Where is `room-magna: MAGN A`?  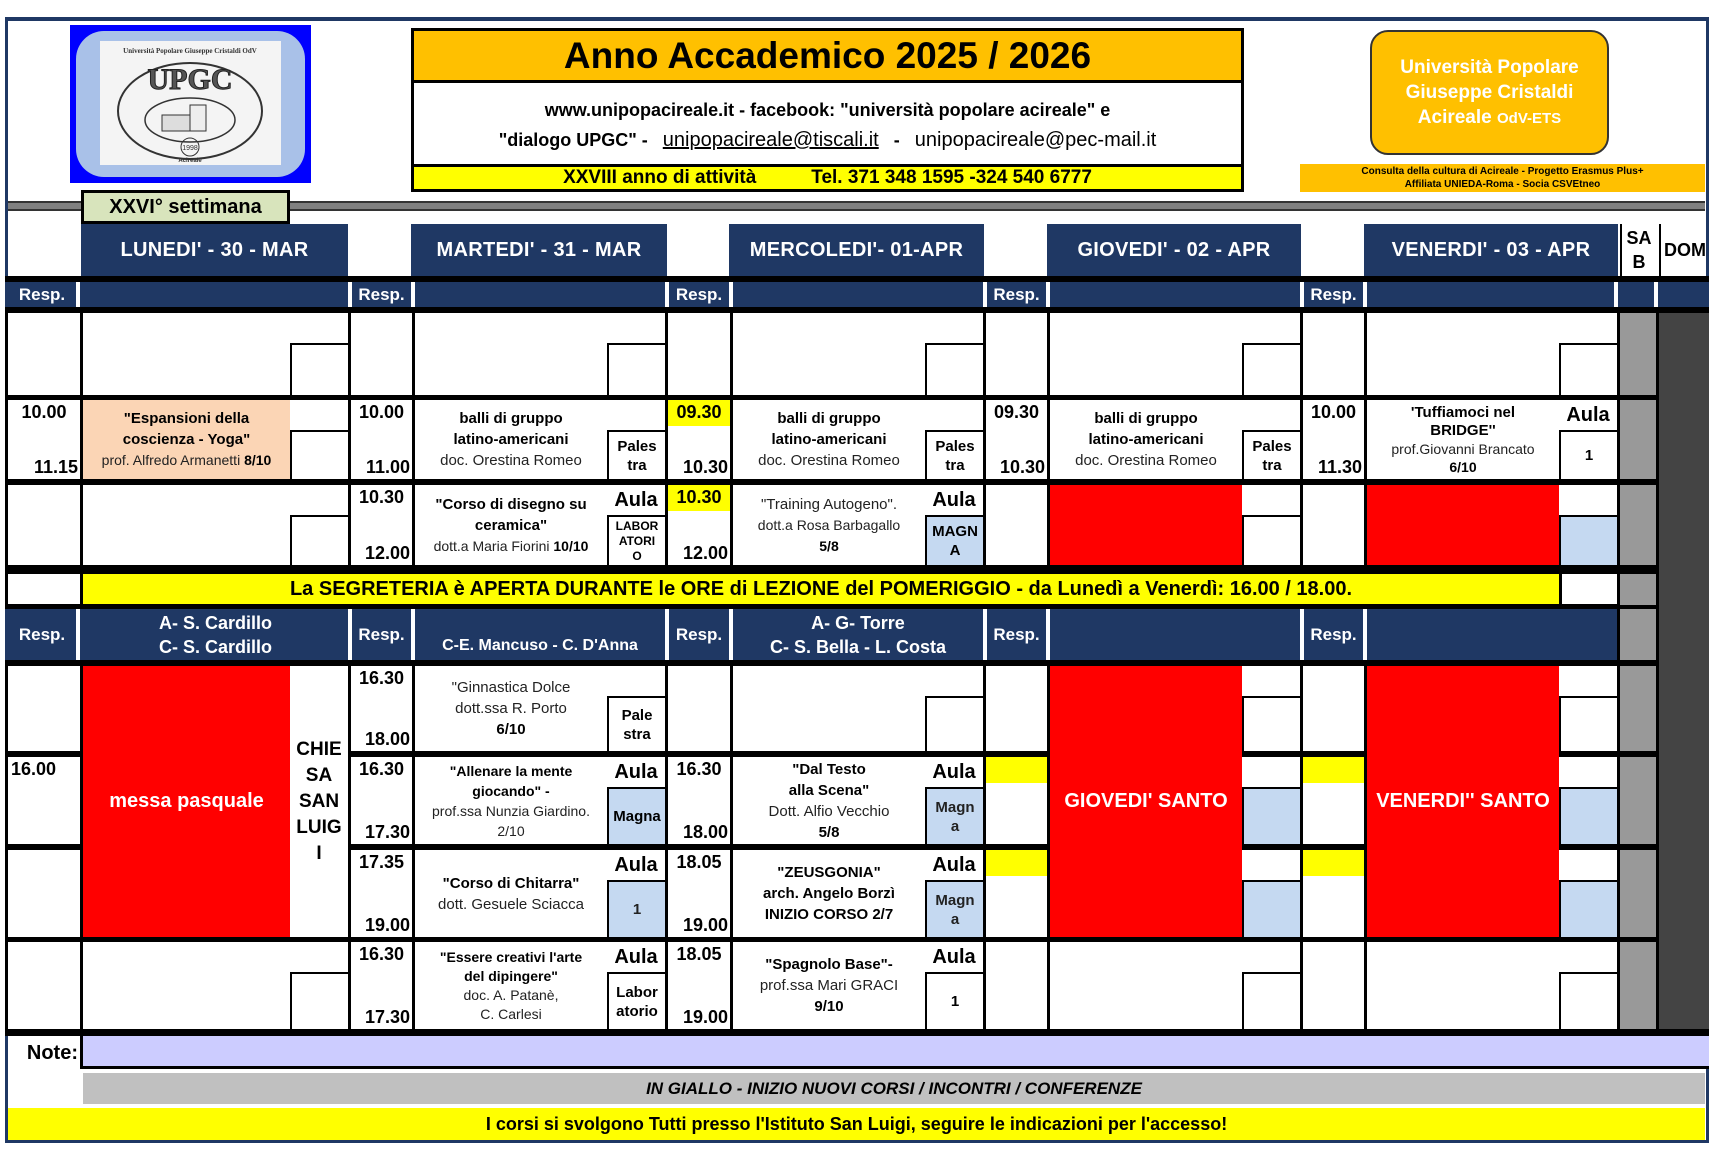
room-magna: MAGN A is located at coordinates (954, 540).